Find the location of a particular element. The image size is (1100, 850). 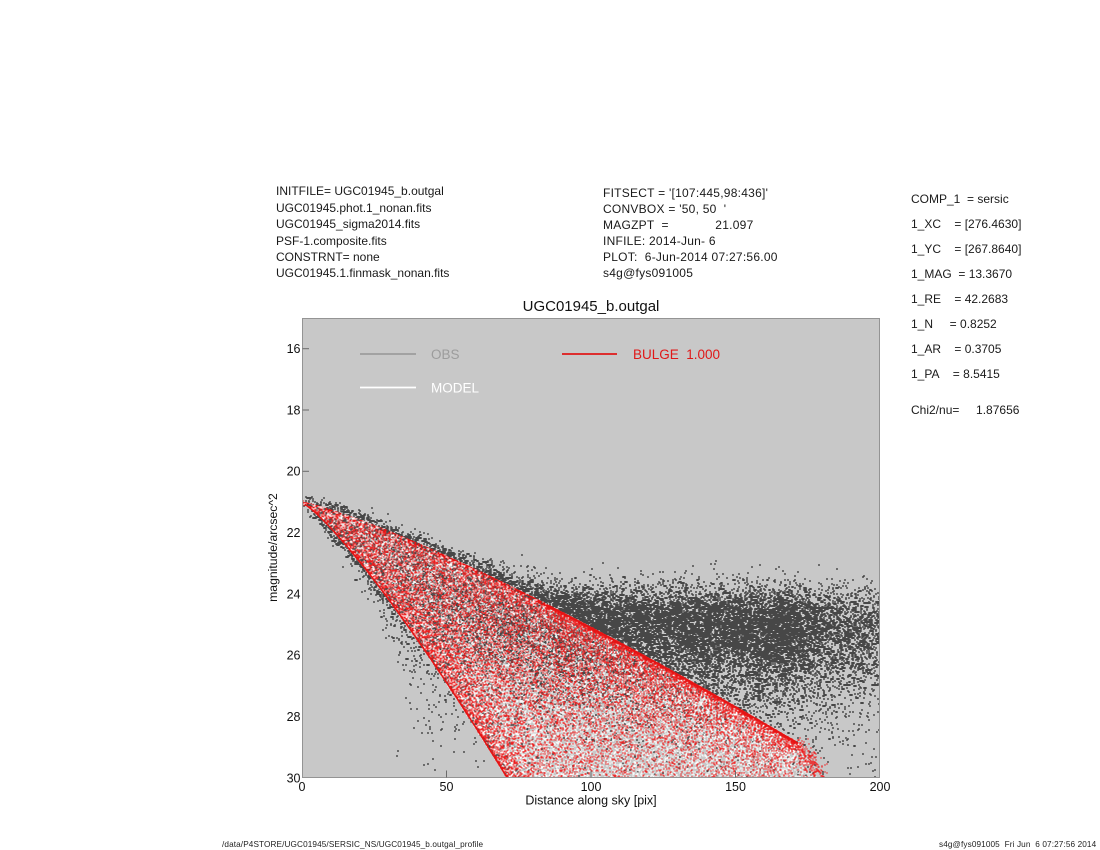

svg-text: 22 is located at coordinates (294, 533).